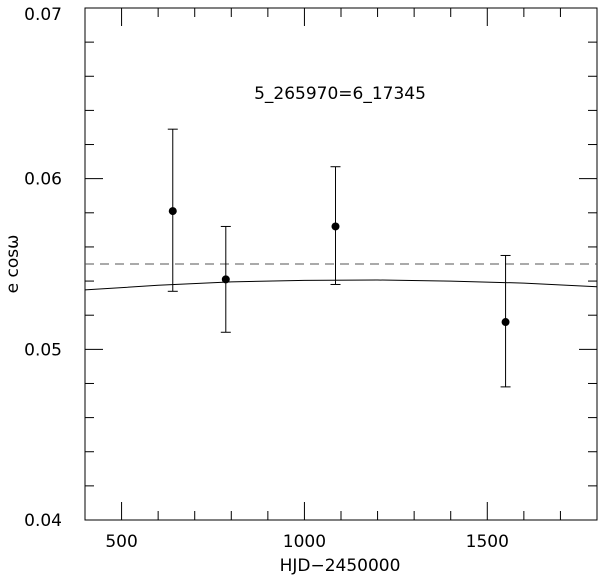 Image resolution: width=598 pixels, height=576 pixels. Describe the element at coordinates (304, 542) in the screenshot. I see `x-tick-label: 1000` at that location.